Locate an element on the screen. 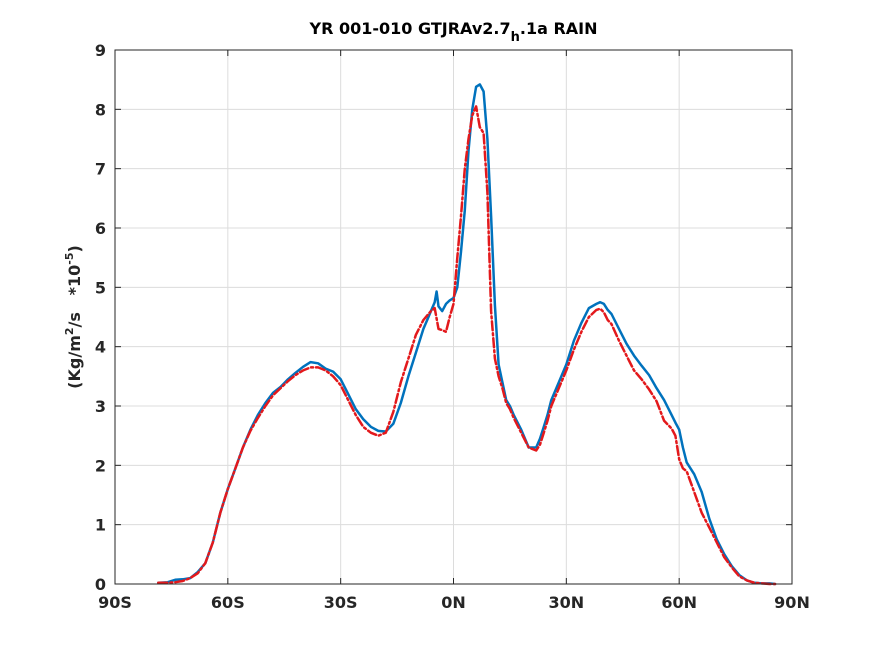 The height and width of the screenshot is (656, 875). y-tick-label: 4 is located at coordinates (100, 347).